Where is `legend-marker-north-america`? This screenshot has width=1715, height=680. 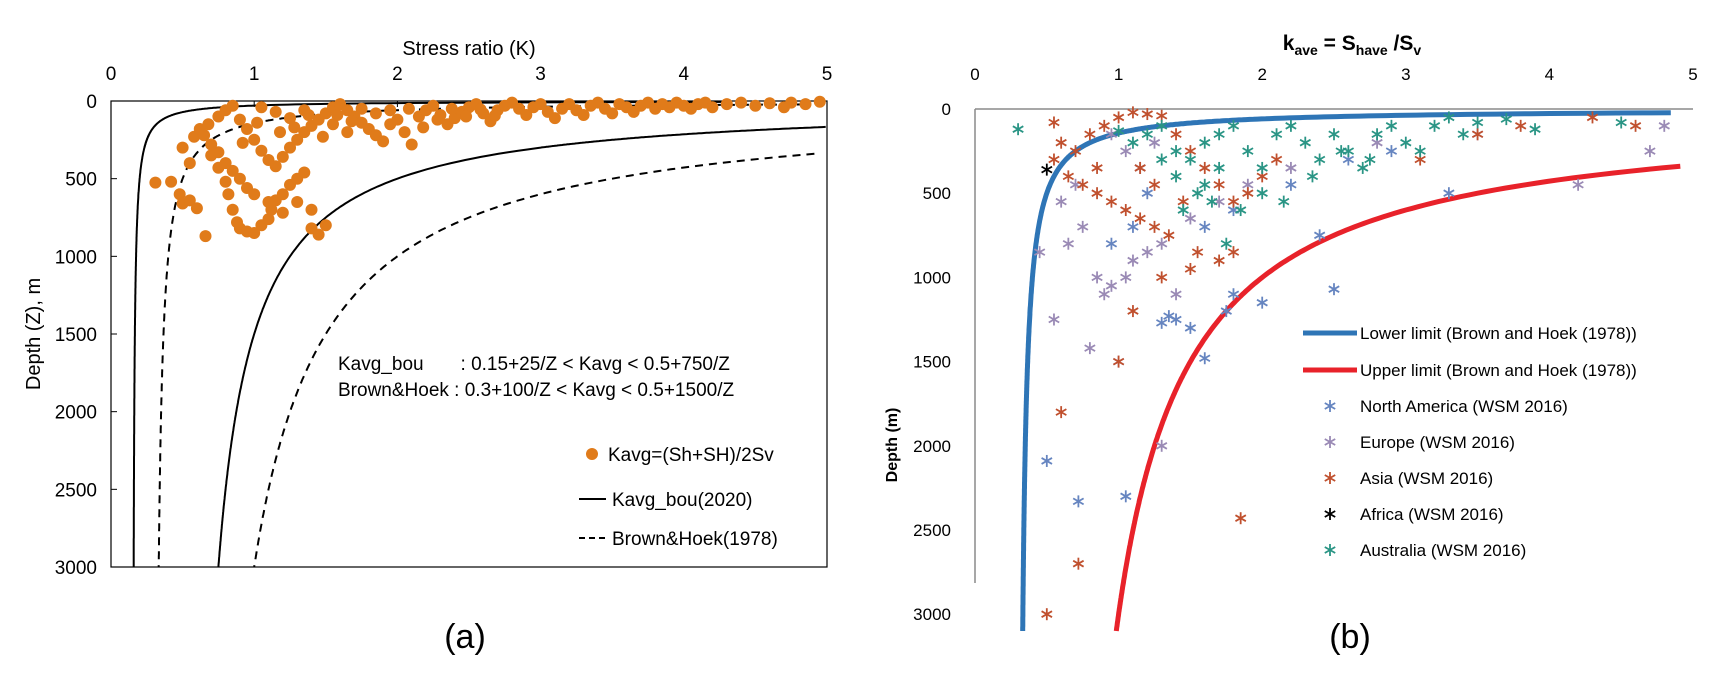 legend-marker-north-america is located at coordinates (1330, 406).